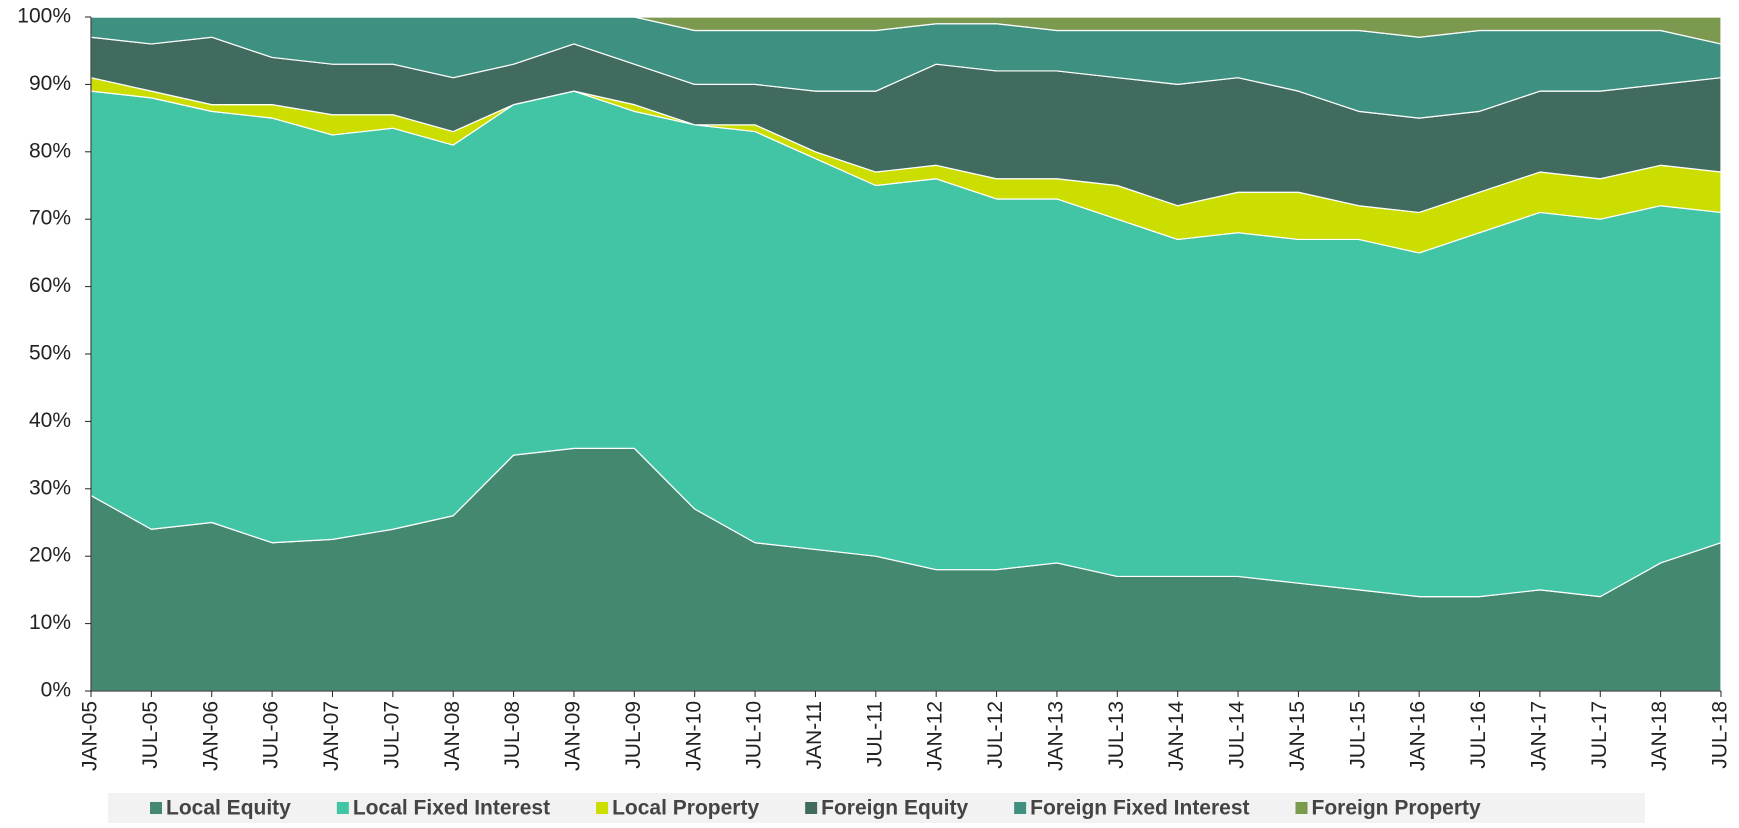  Describe the element at coordinates (633, 735) in the screenshot. I see `x-tick-label: JUL-09` at that location.